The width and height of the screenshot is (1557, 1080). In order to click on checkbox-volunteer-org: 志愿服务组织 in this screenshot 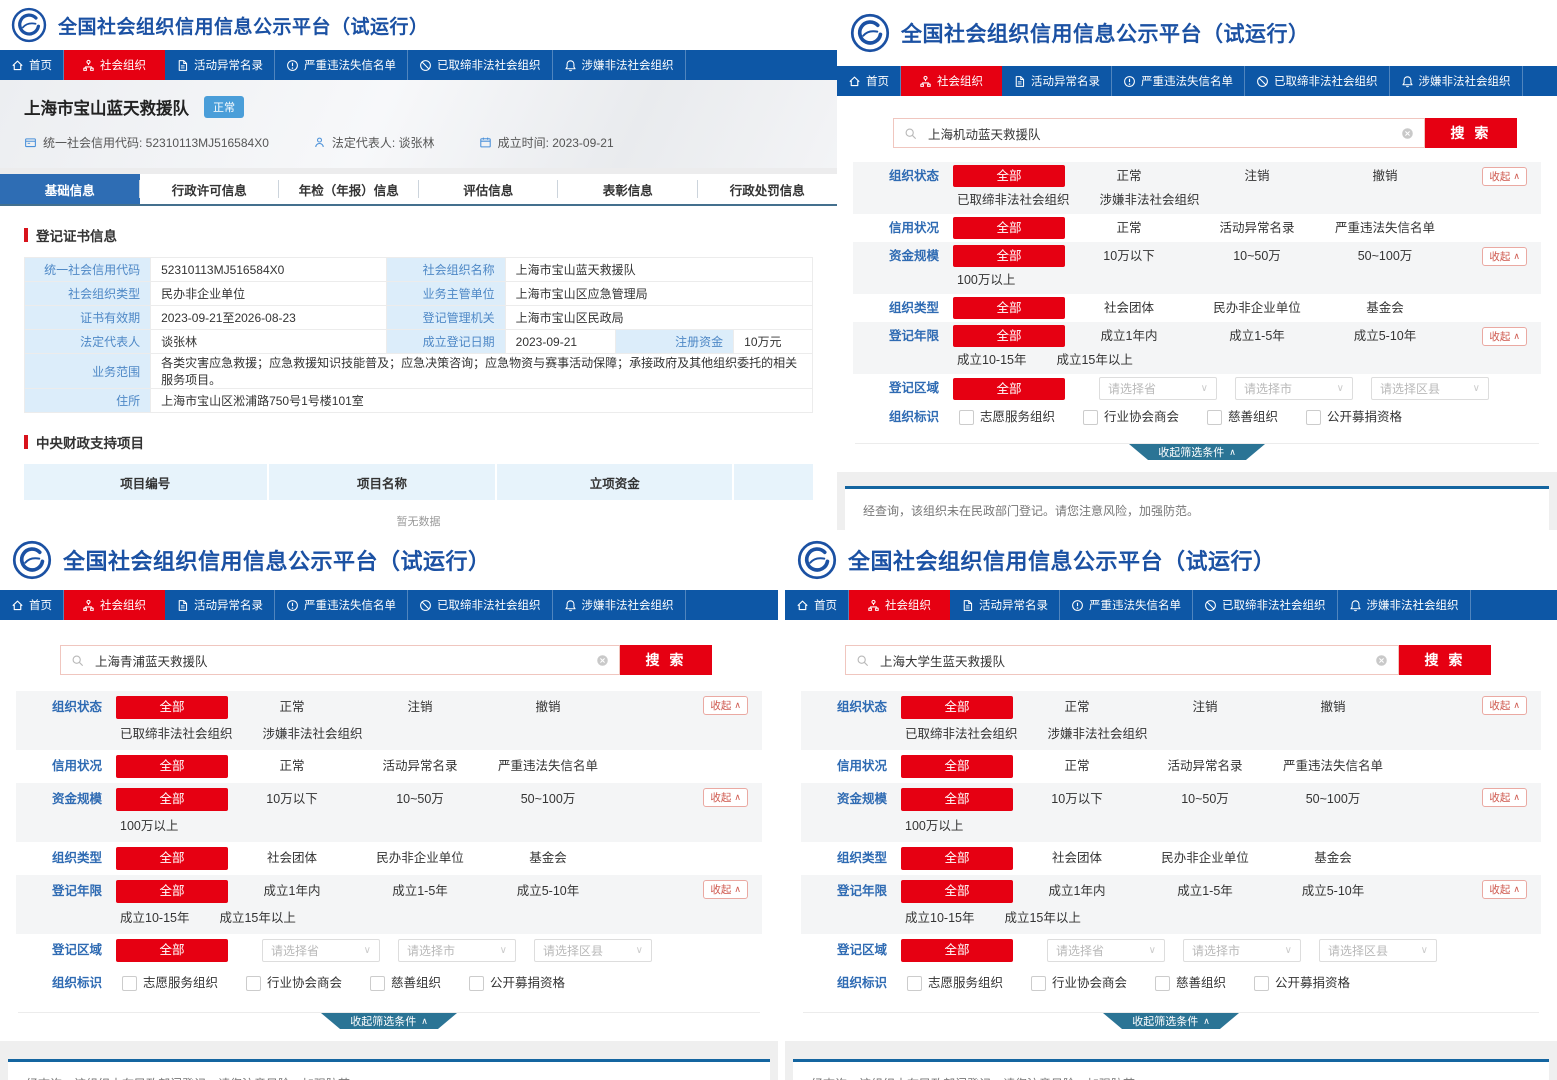, I will do `click(170, 983)`.